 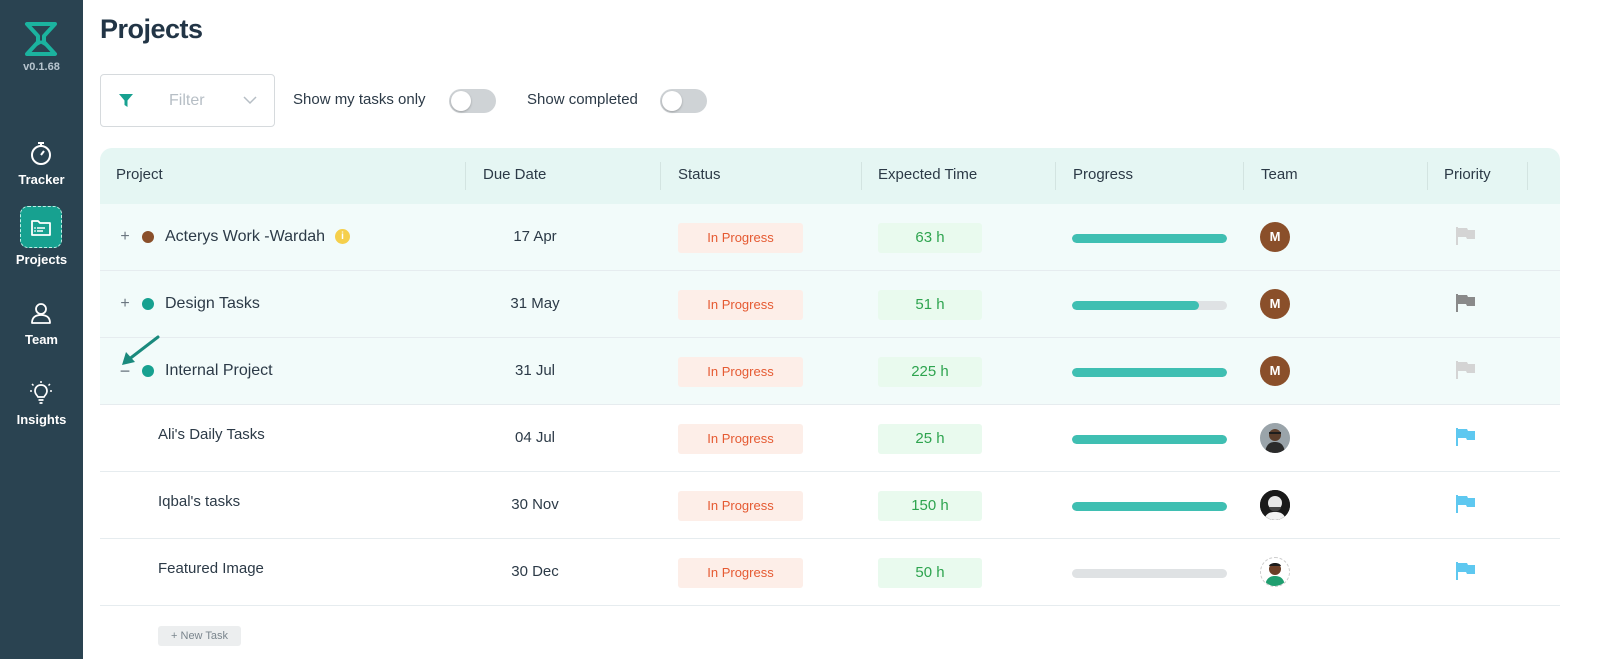 I want to click on task-name: Featured Image, so click(x=211, y=568).